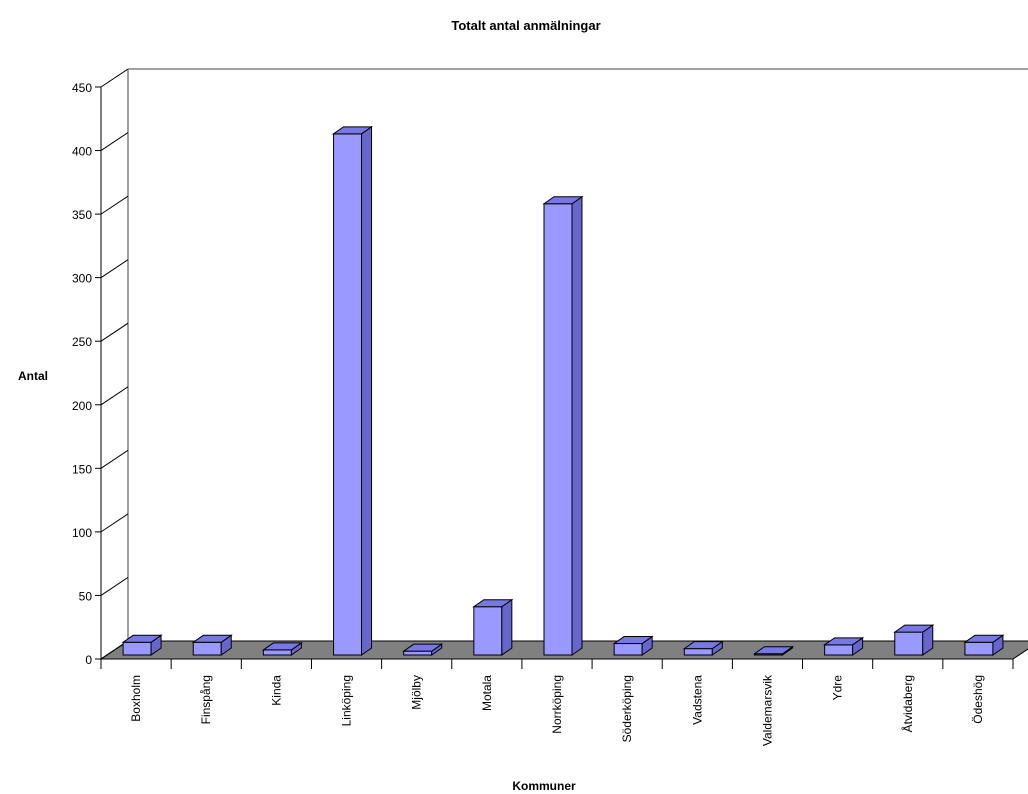  What do you see at coordinates (838, 688) in the screenshot?
I see `x-tick-label: Ydre` at bounding box center [838, 688].